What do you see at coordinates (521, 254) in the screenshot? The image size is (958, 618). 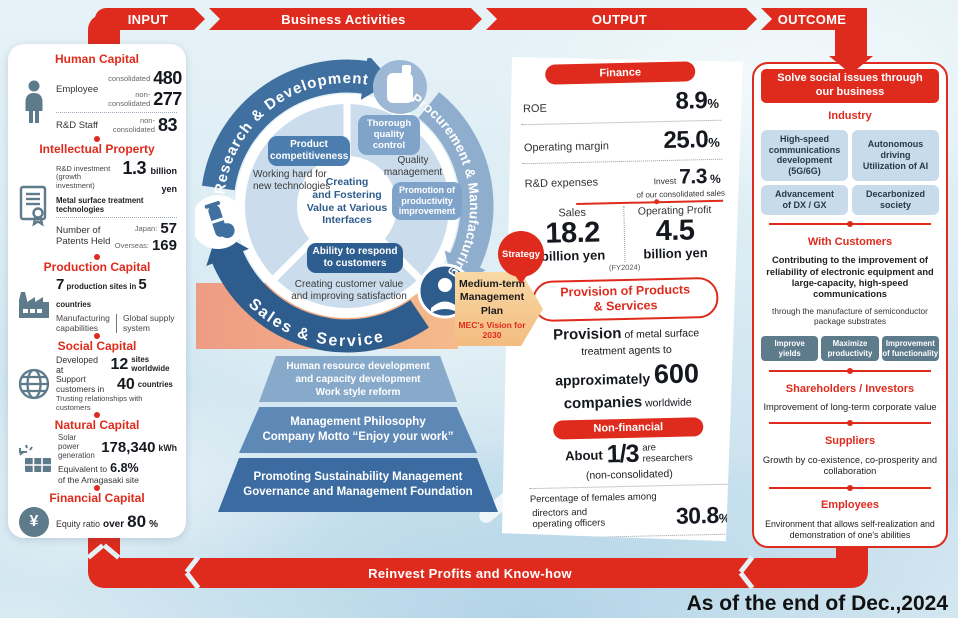 I see `strategy-badge: Strategy` at bounding box center [521, 254].